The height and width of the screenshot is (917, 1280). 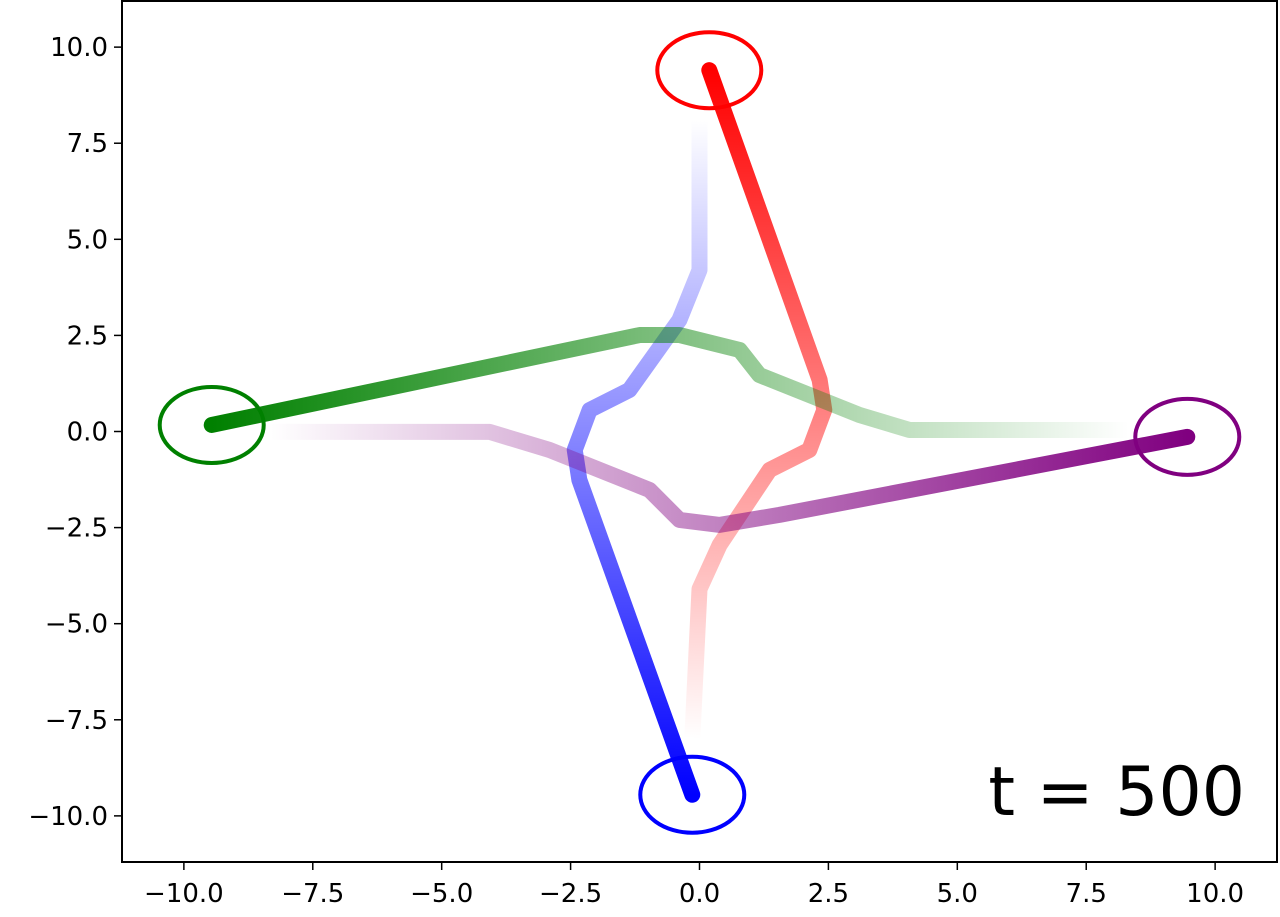 What do you see at coordinates (957, 894) in the screenshot?
I see `x-tick-label: 5.0` at bounding box center [957, 894].